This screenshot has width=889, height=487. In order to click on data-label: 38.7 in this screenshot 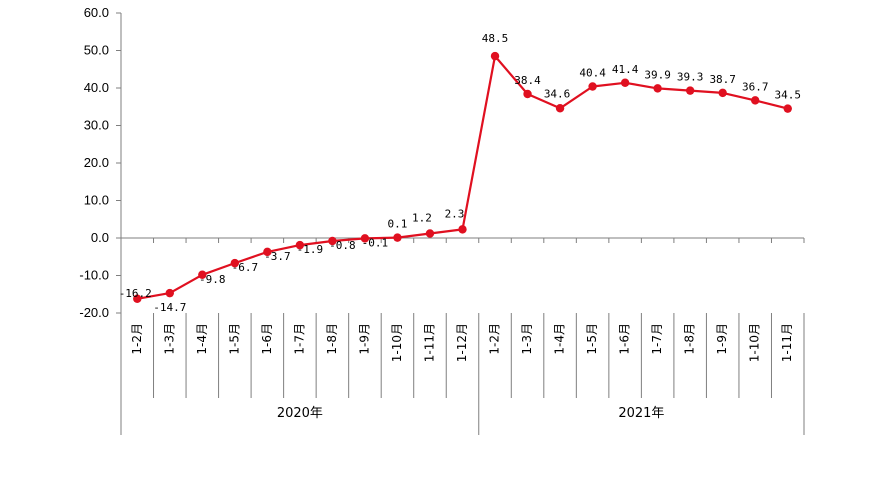, I will do `click(722, 79)`.